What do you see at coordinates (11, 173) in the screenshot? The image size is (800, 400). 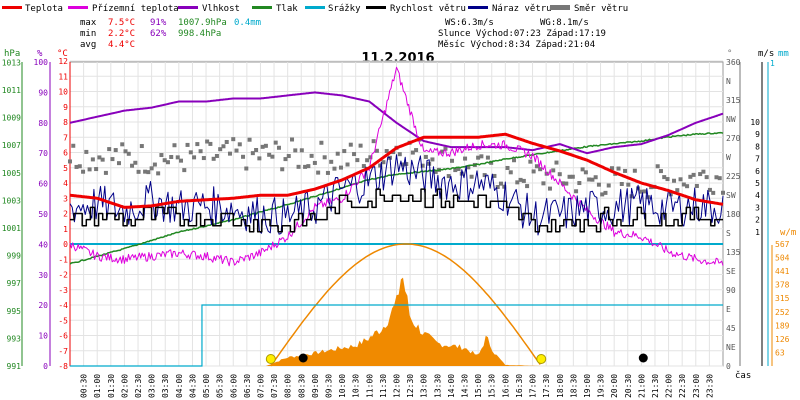 I see `pressure-tick-label: 1005` at bounding box center [11, 173].